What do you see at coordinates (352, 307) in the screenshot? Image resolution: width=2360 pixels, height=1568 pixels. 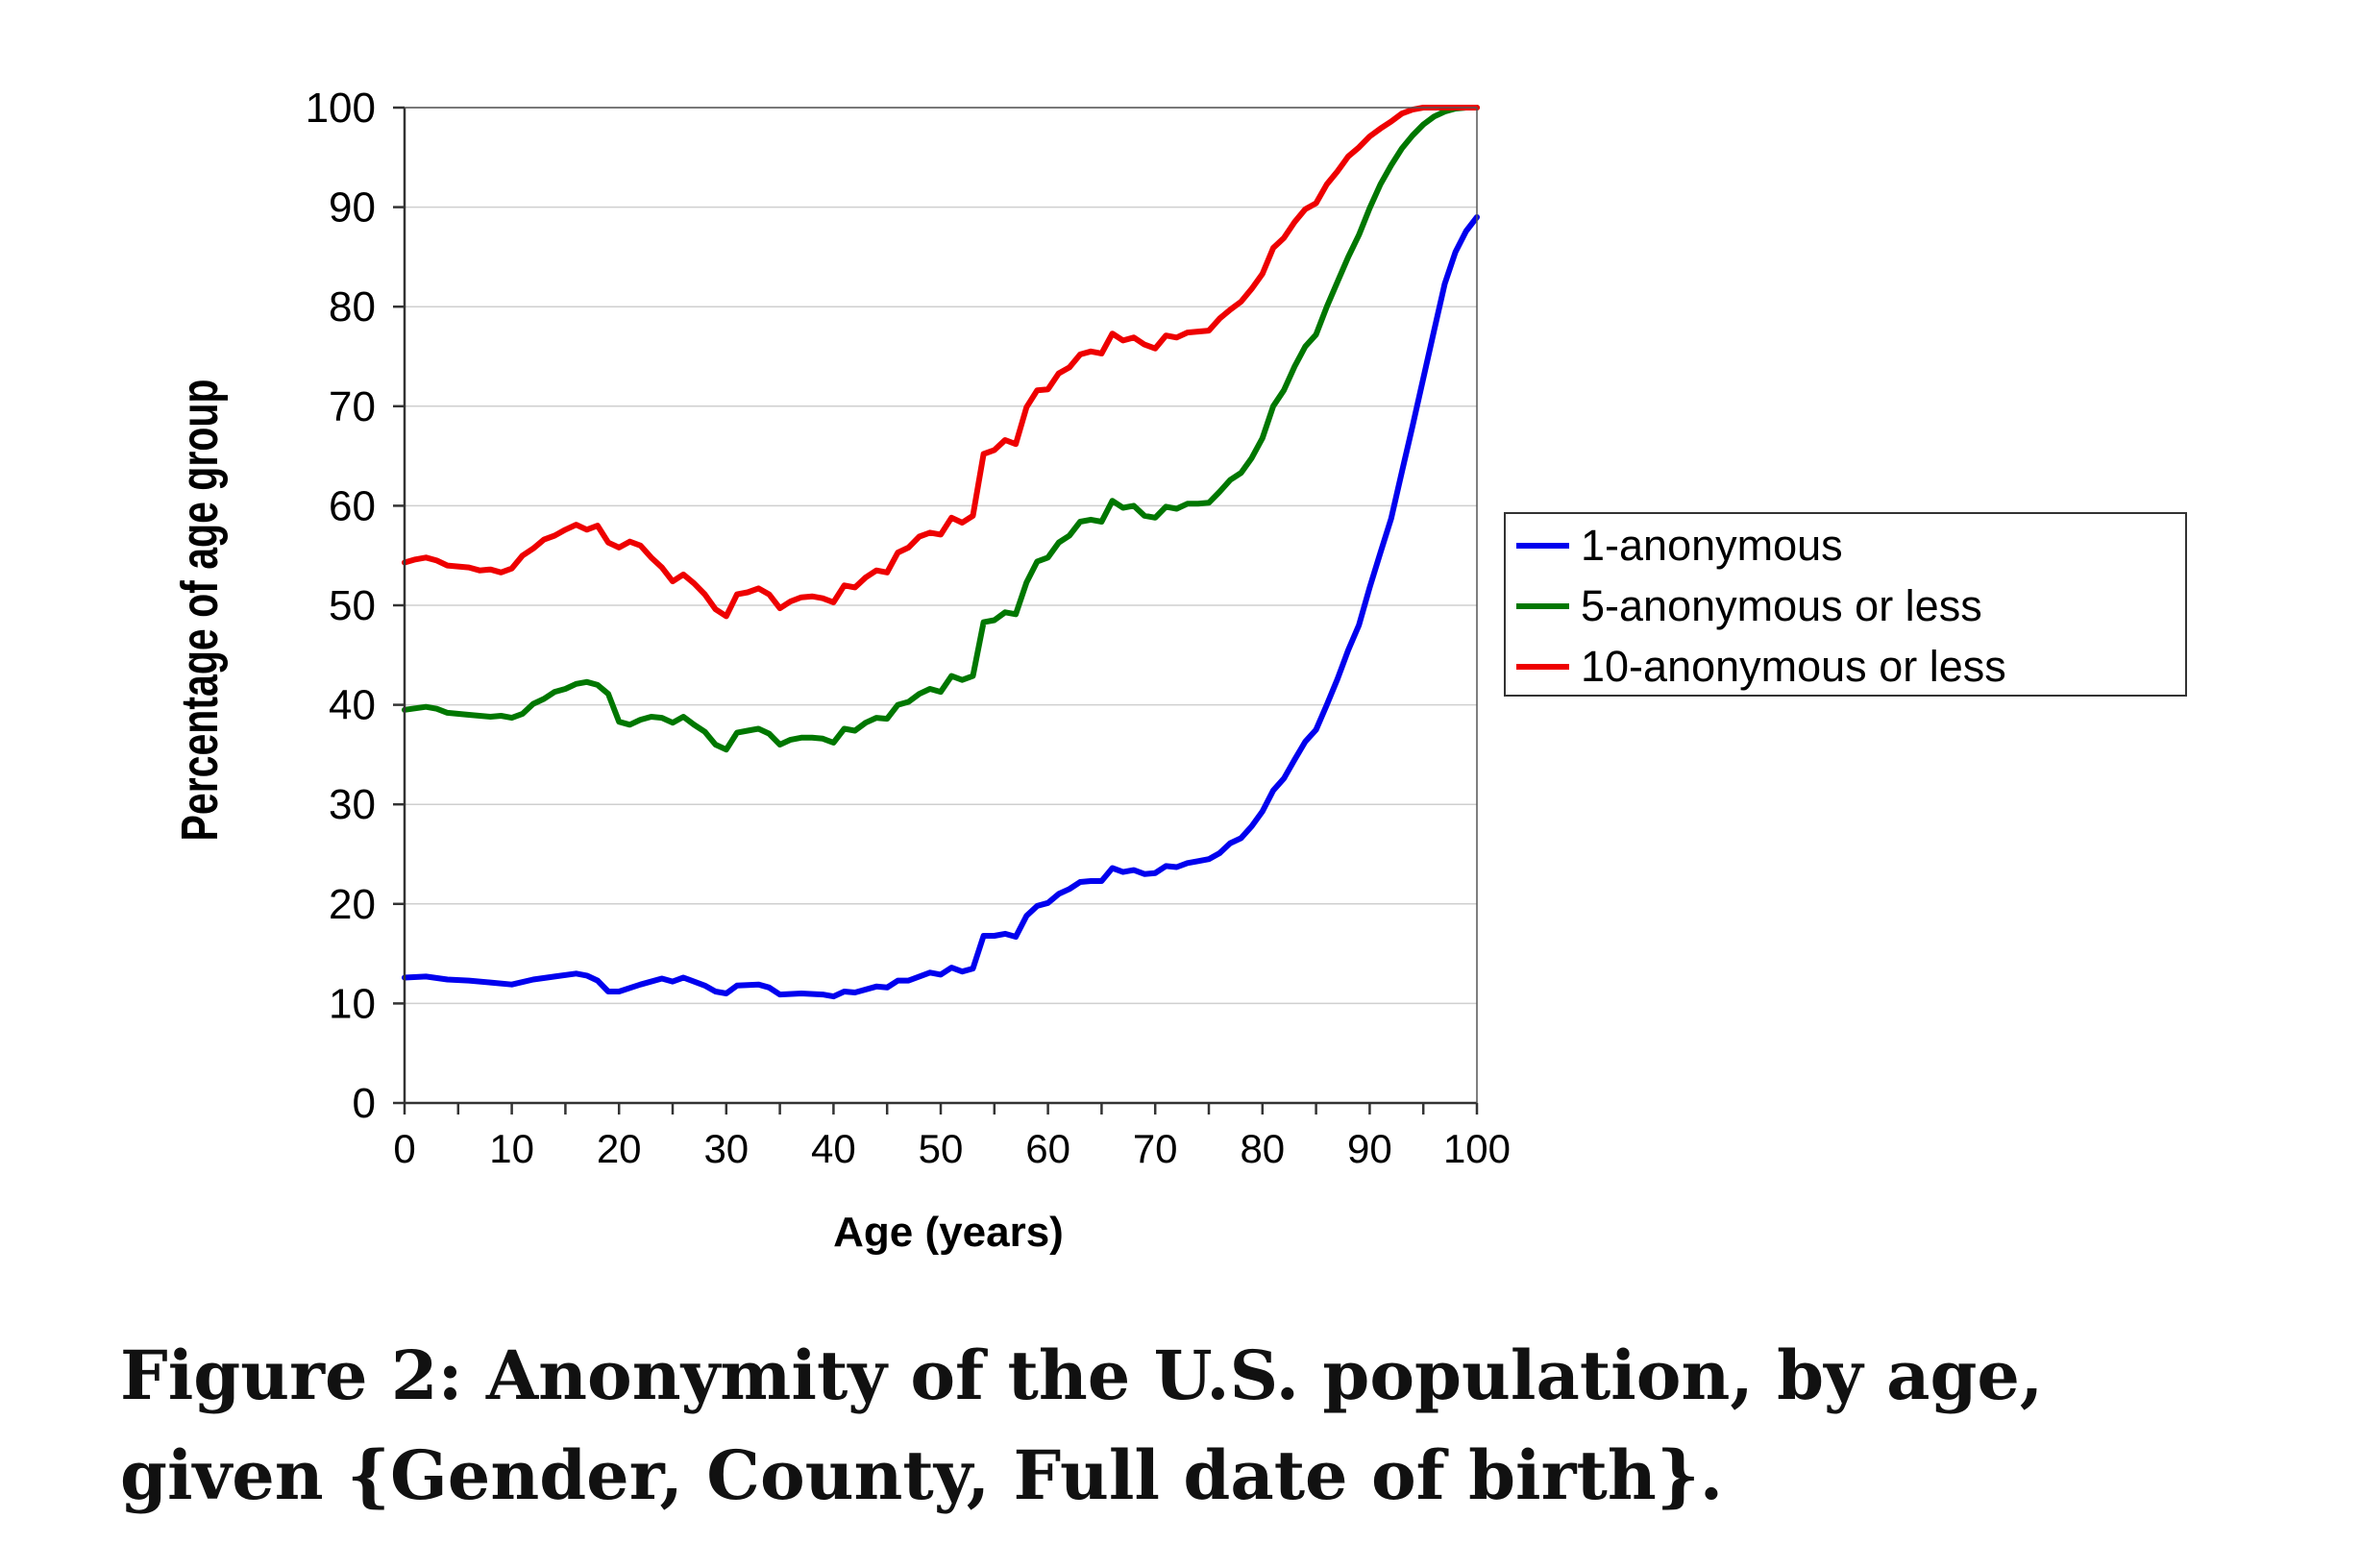 I see `y-tick-label-80: 80` at bounding box center [352, 307].